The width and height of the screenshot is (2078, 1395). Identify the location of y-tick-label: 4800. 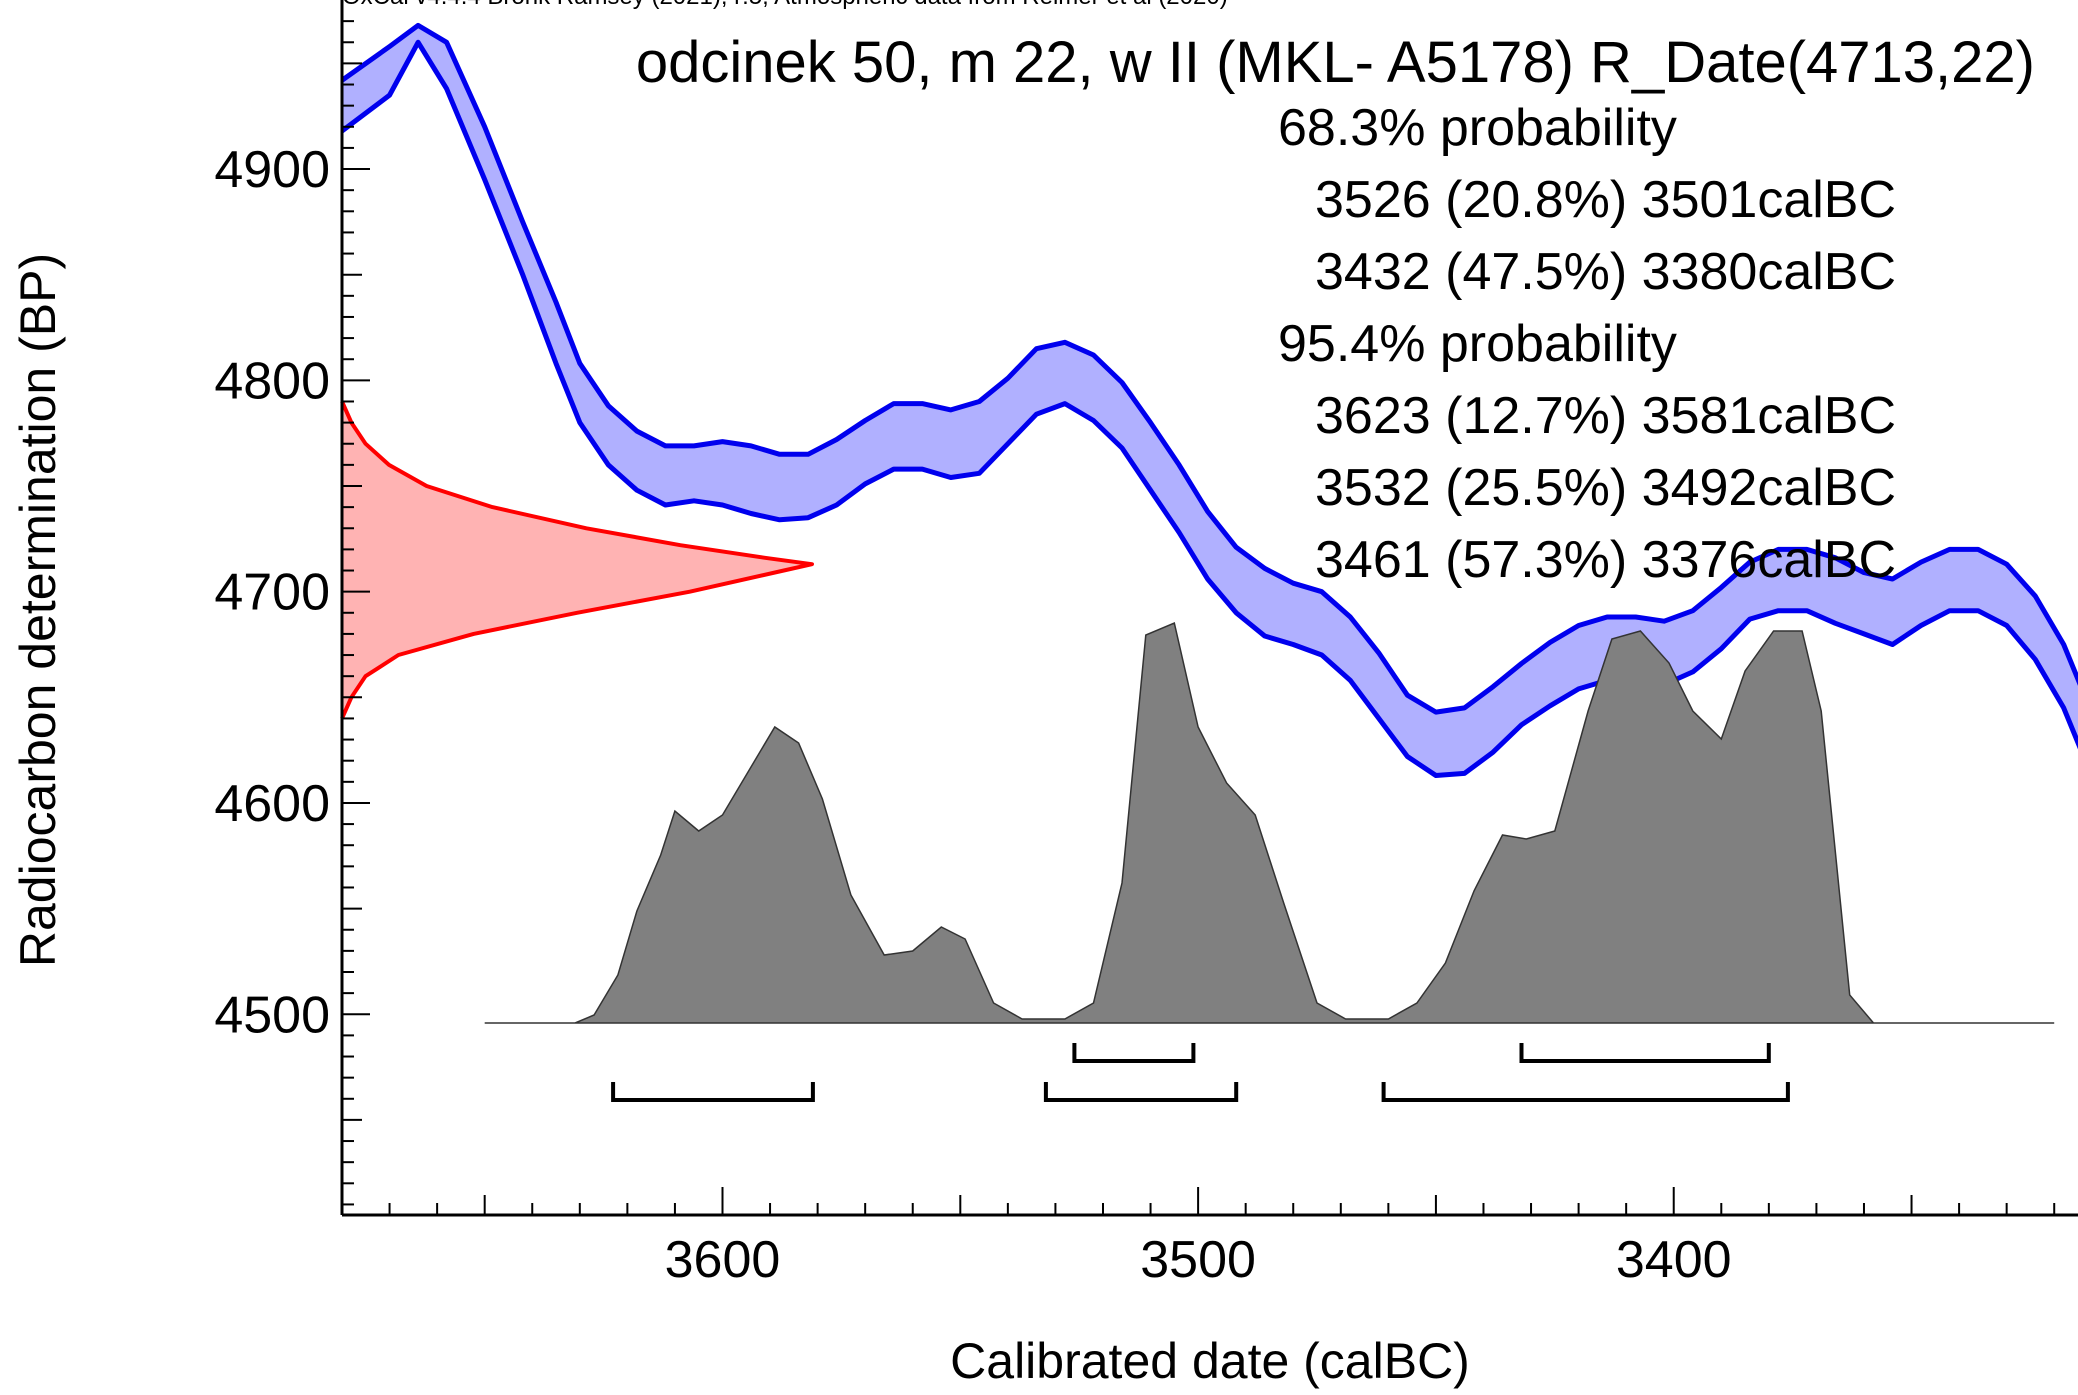
(272, 381).